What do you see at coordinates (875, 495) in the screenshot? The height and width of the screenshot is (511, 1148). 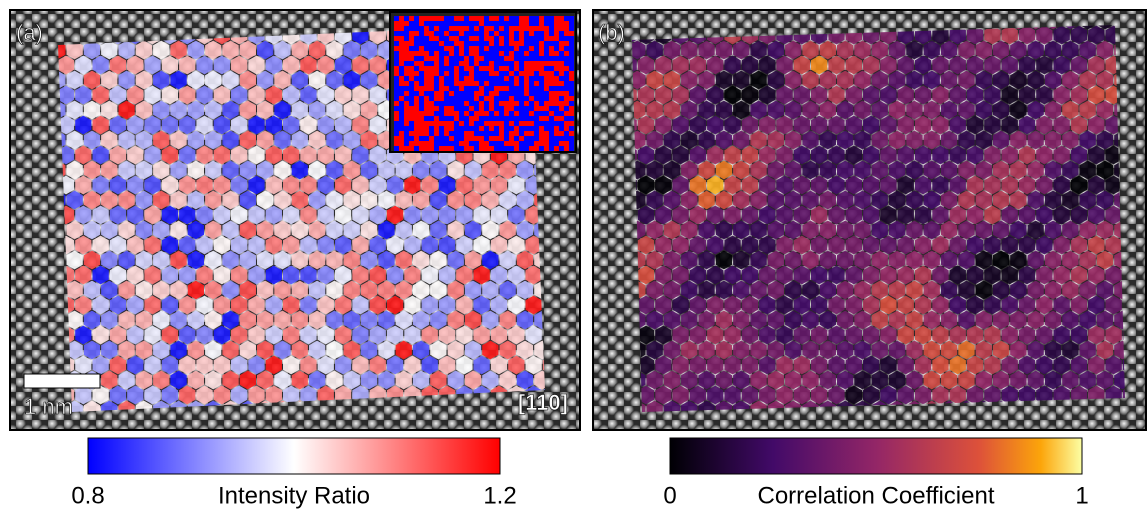 I see `colorbar-title: Correlation Coefficient` at bounding box center [875, 495].